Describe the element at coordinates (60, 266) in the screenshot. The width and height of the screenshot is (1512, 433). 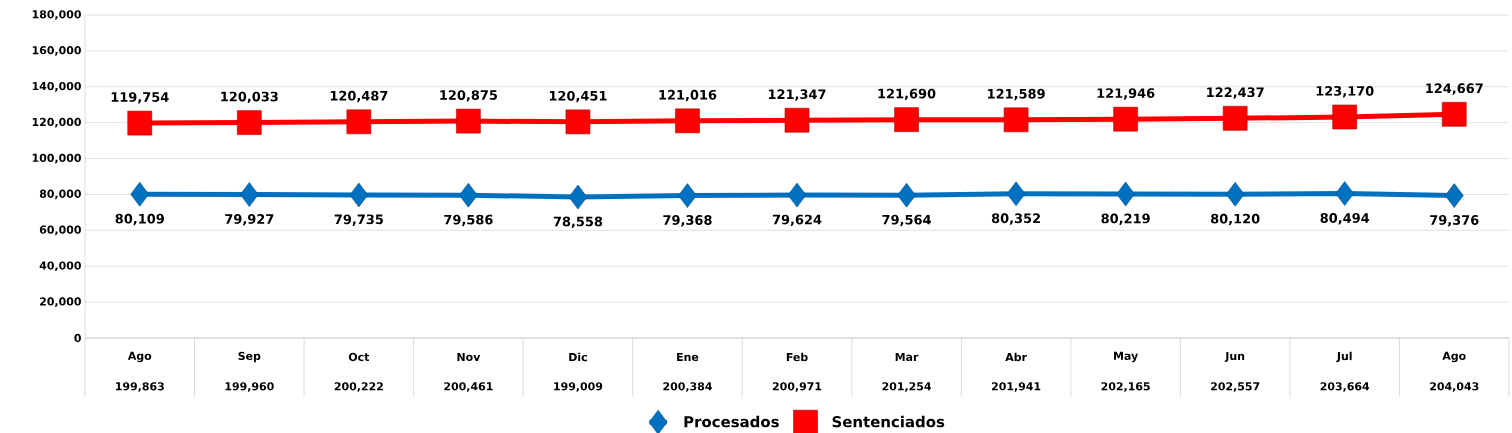
I see `y-tick-label: 40,000` at that location.